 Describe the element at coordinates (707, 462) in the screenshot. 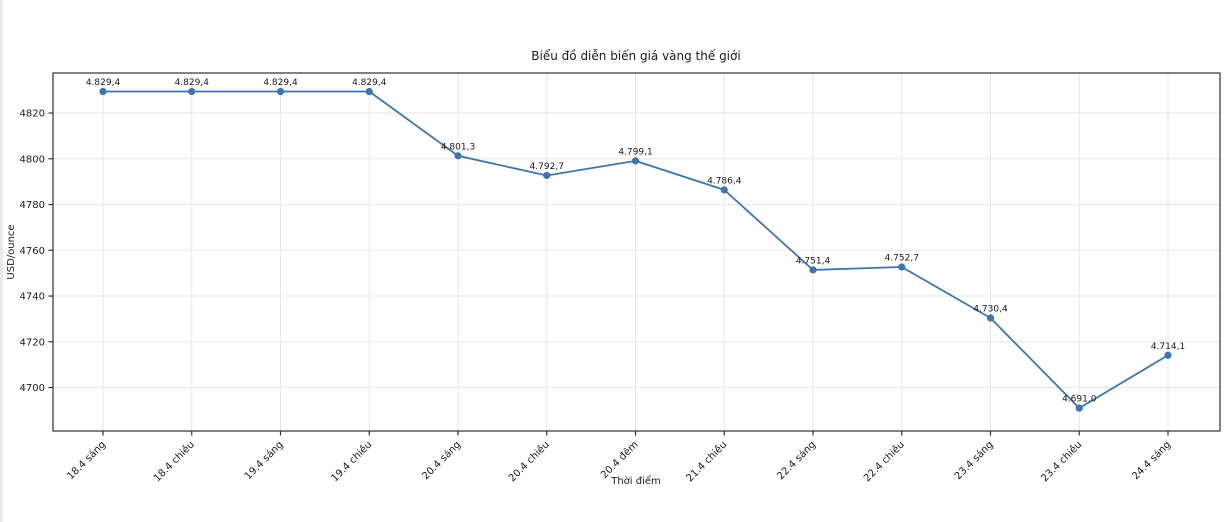

I see `x-tick-label: 21.4 chiều` at that location.